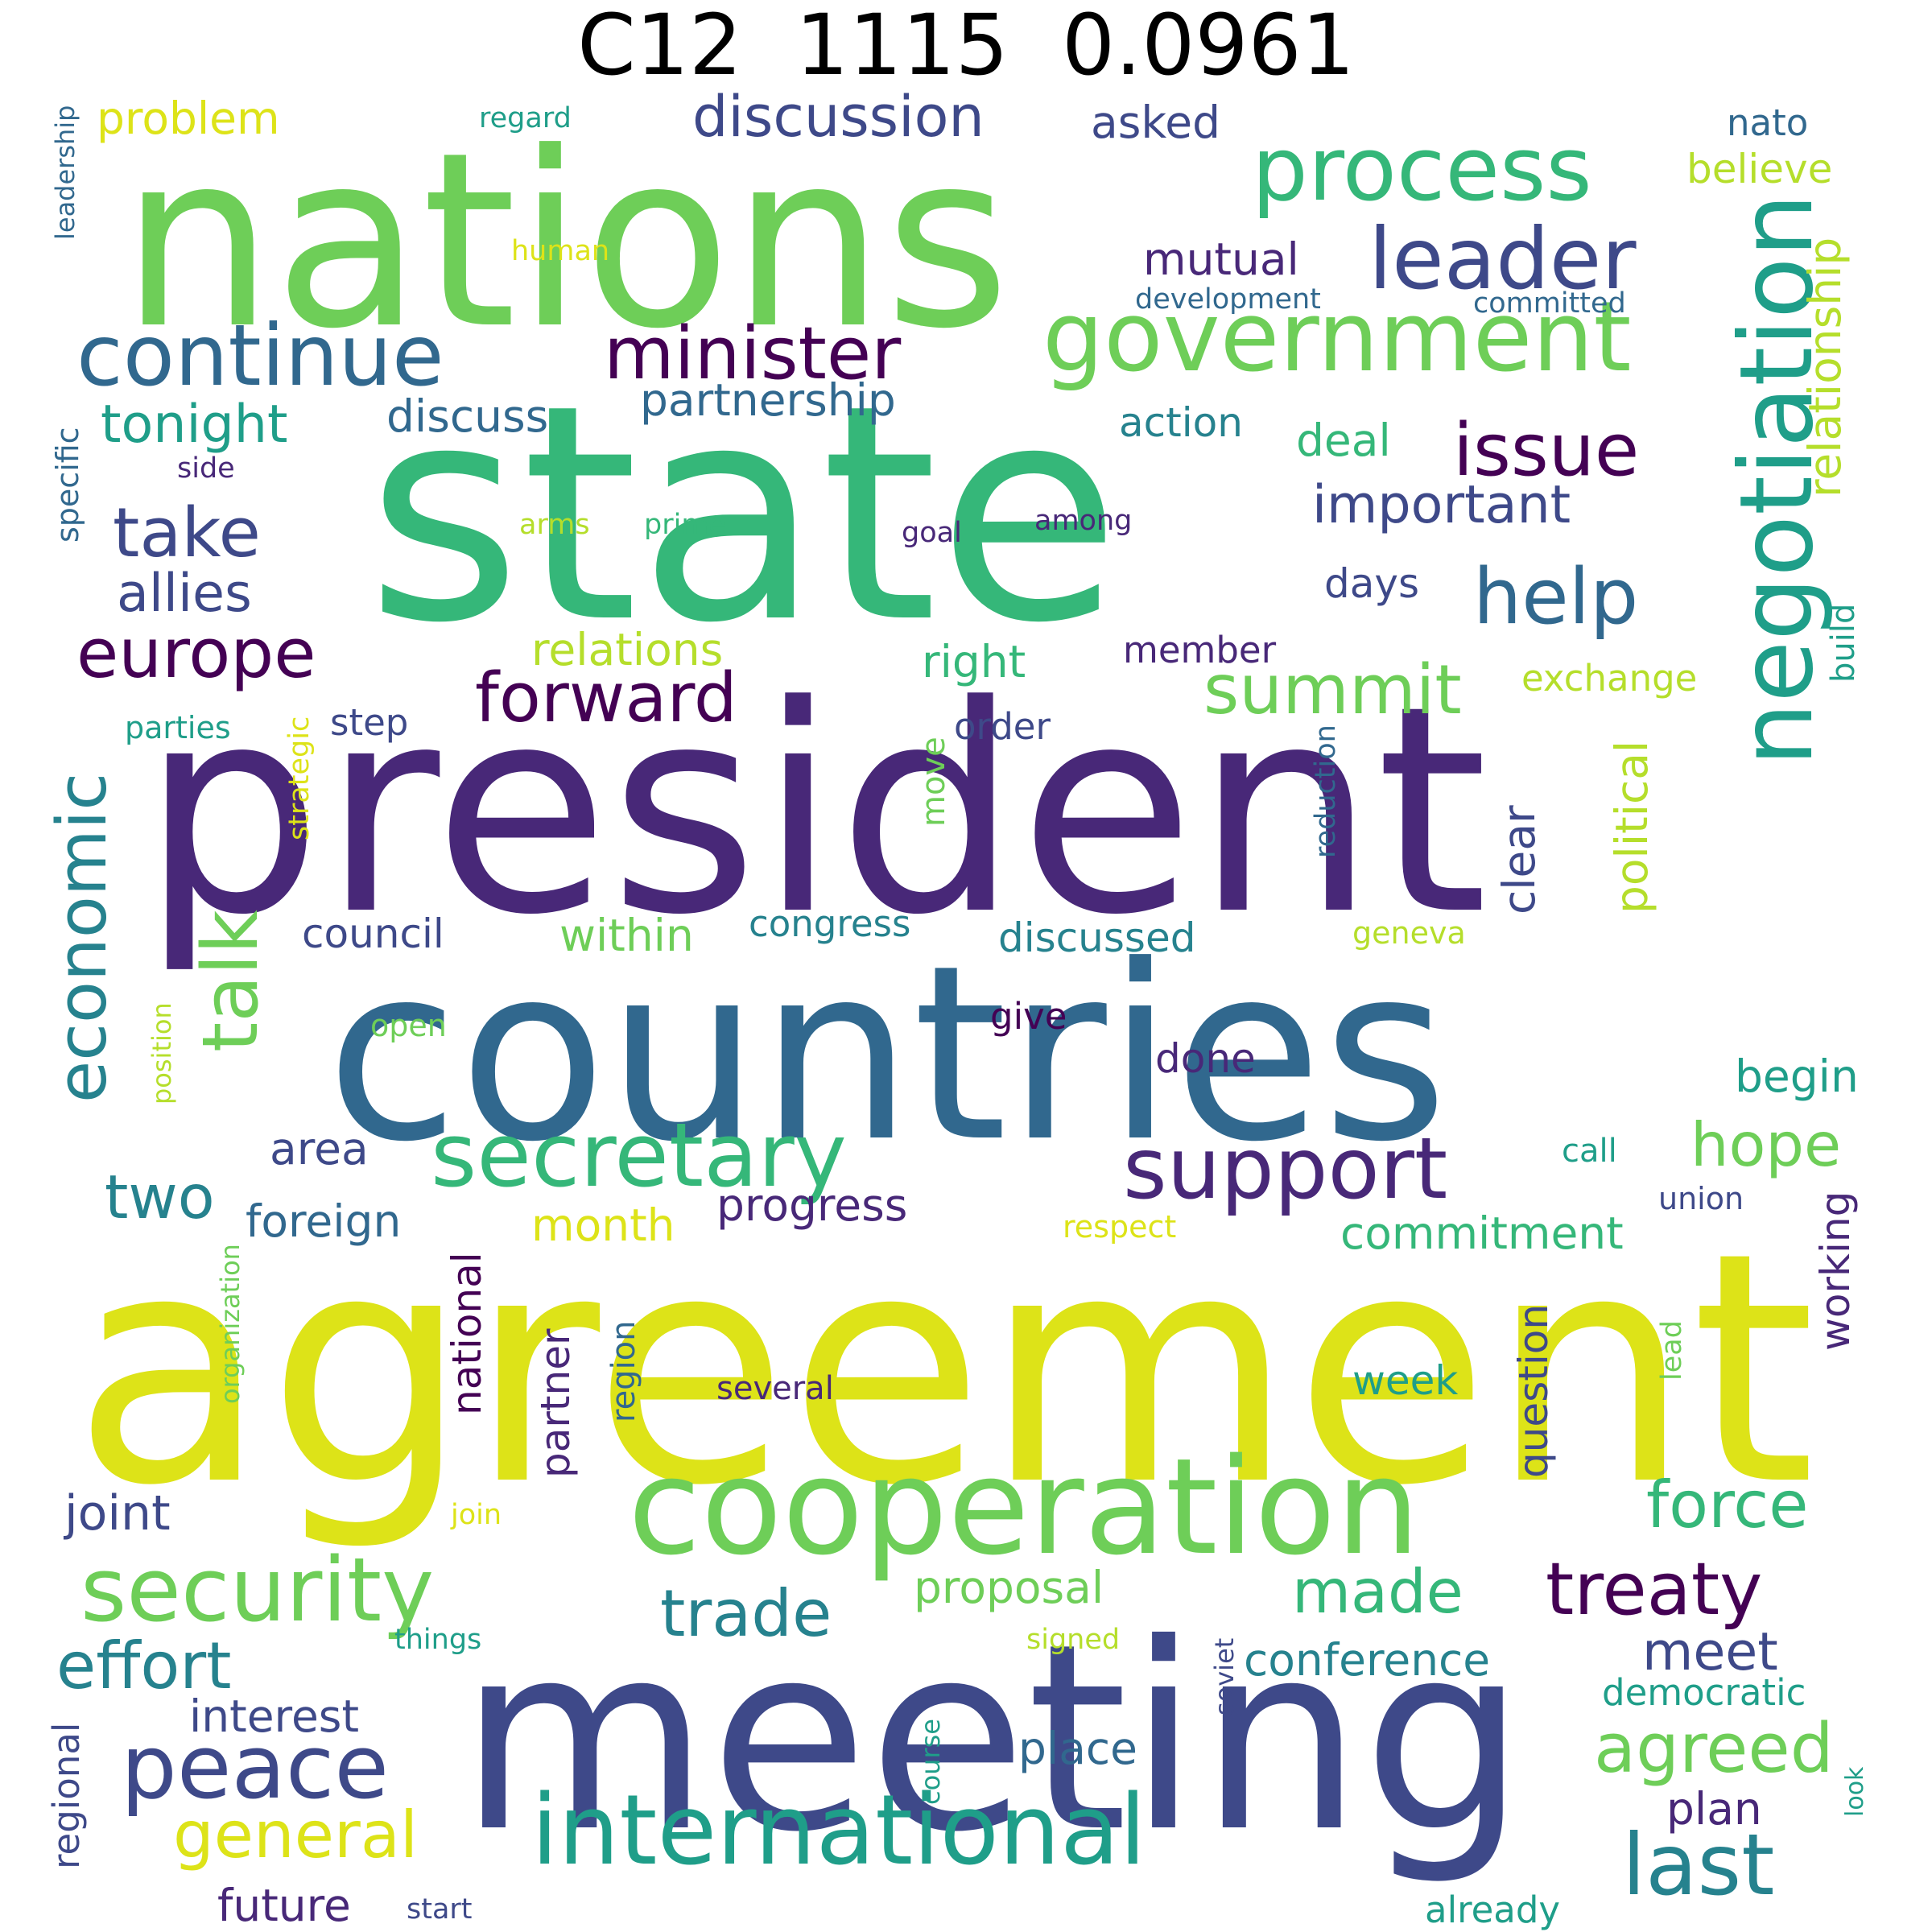 This screenshot has width=1932, height=1932. Describe the element at coordinates (188, 118) in the screenshot. I see `word-problem: problem` at that location.